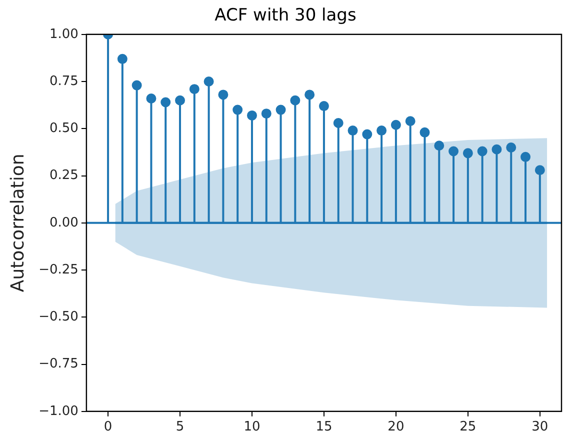  What do you see at coordinates (180, 427) in the screenshot?
I see `x-tick-label: 5` at bounding box center [180, 427].